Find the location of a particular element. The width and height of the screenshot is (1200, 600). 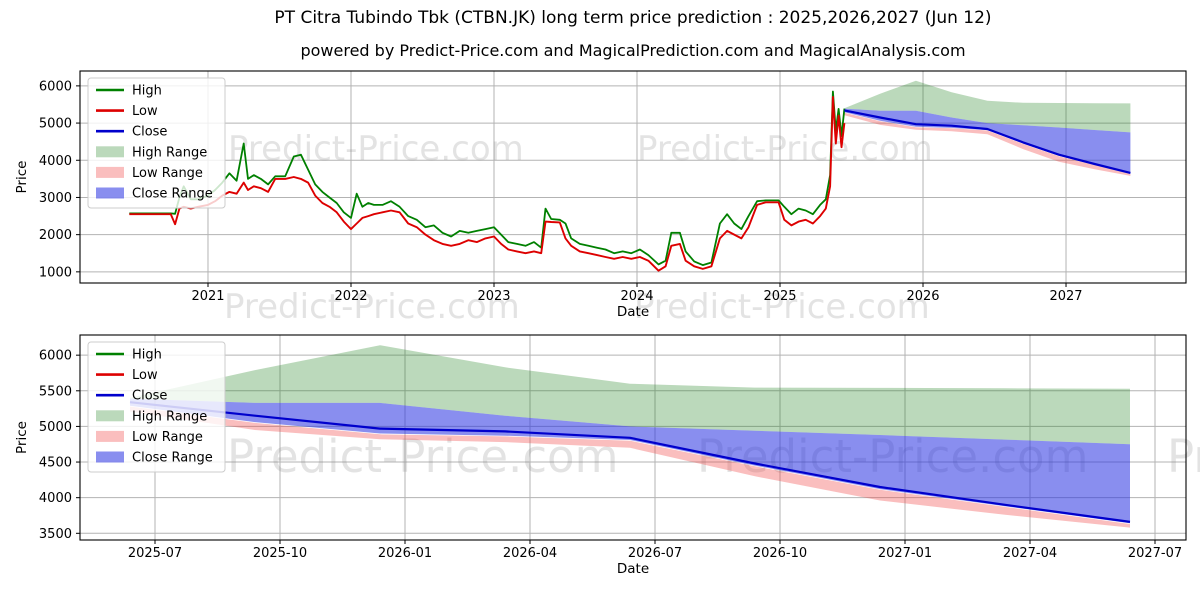

forecast-detail-legend-item-low-range-swatch is located at coordinates (110, 436).